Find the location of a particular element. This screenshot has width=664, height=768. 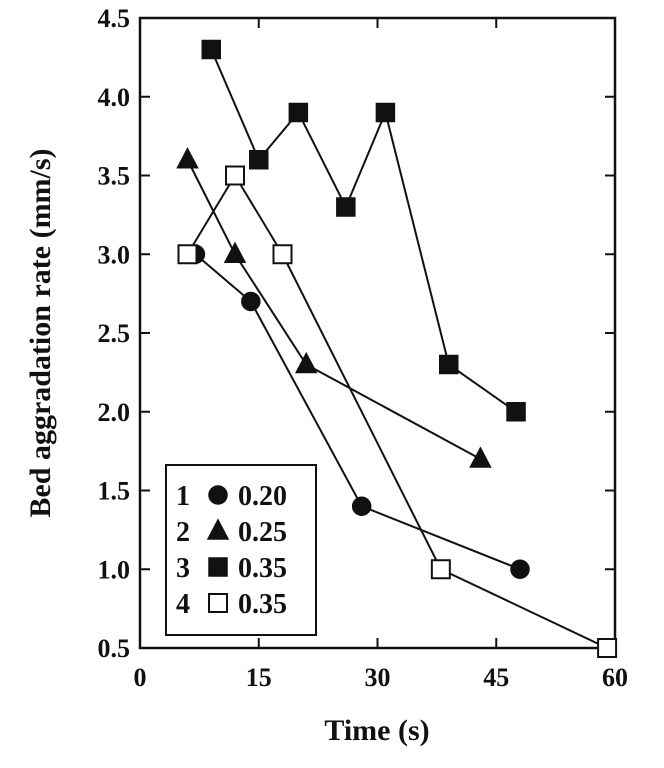

legend-id: 3 is located at coordinates (183, 568).